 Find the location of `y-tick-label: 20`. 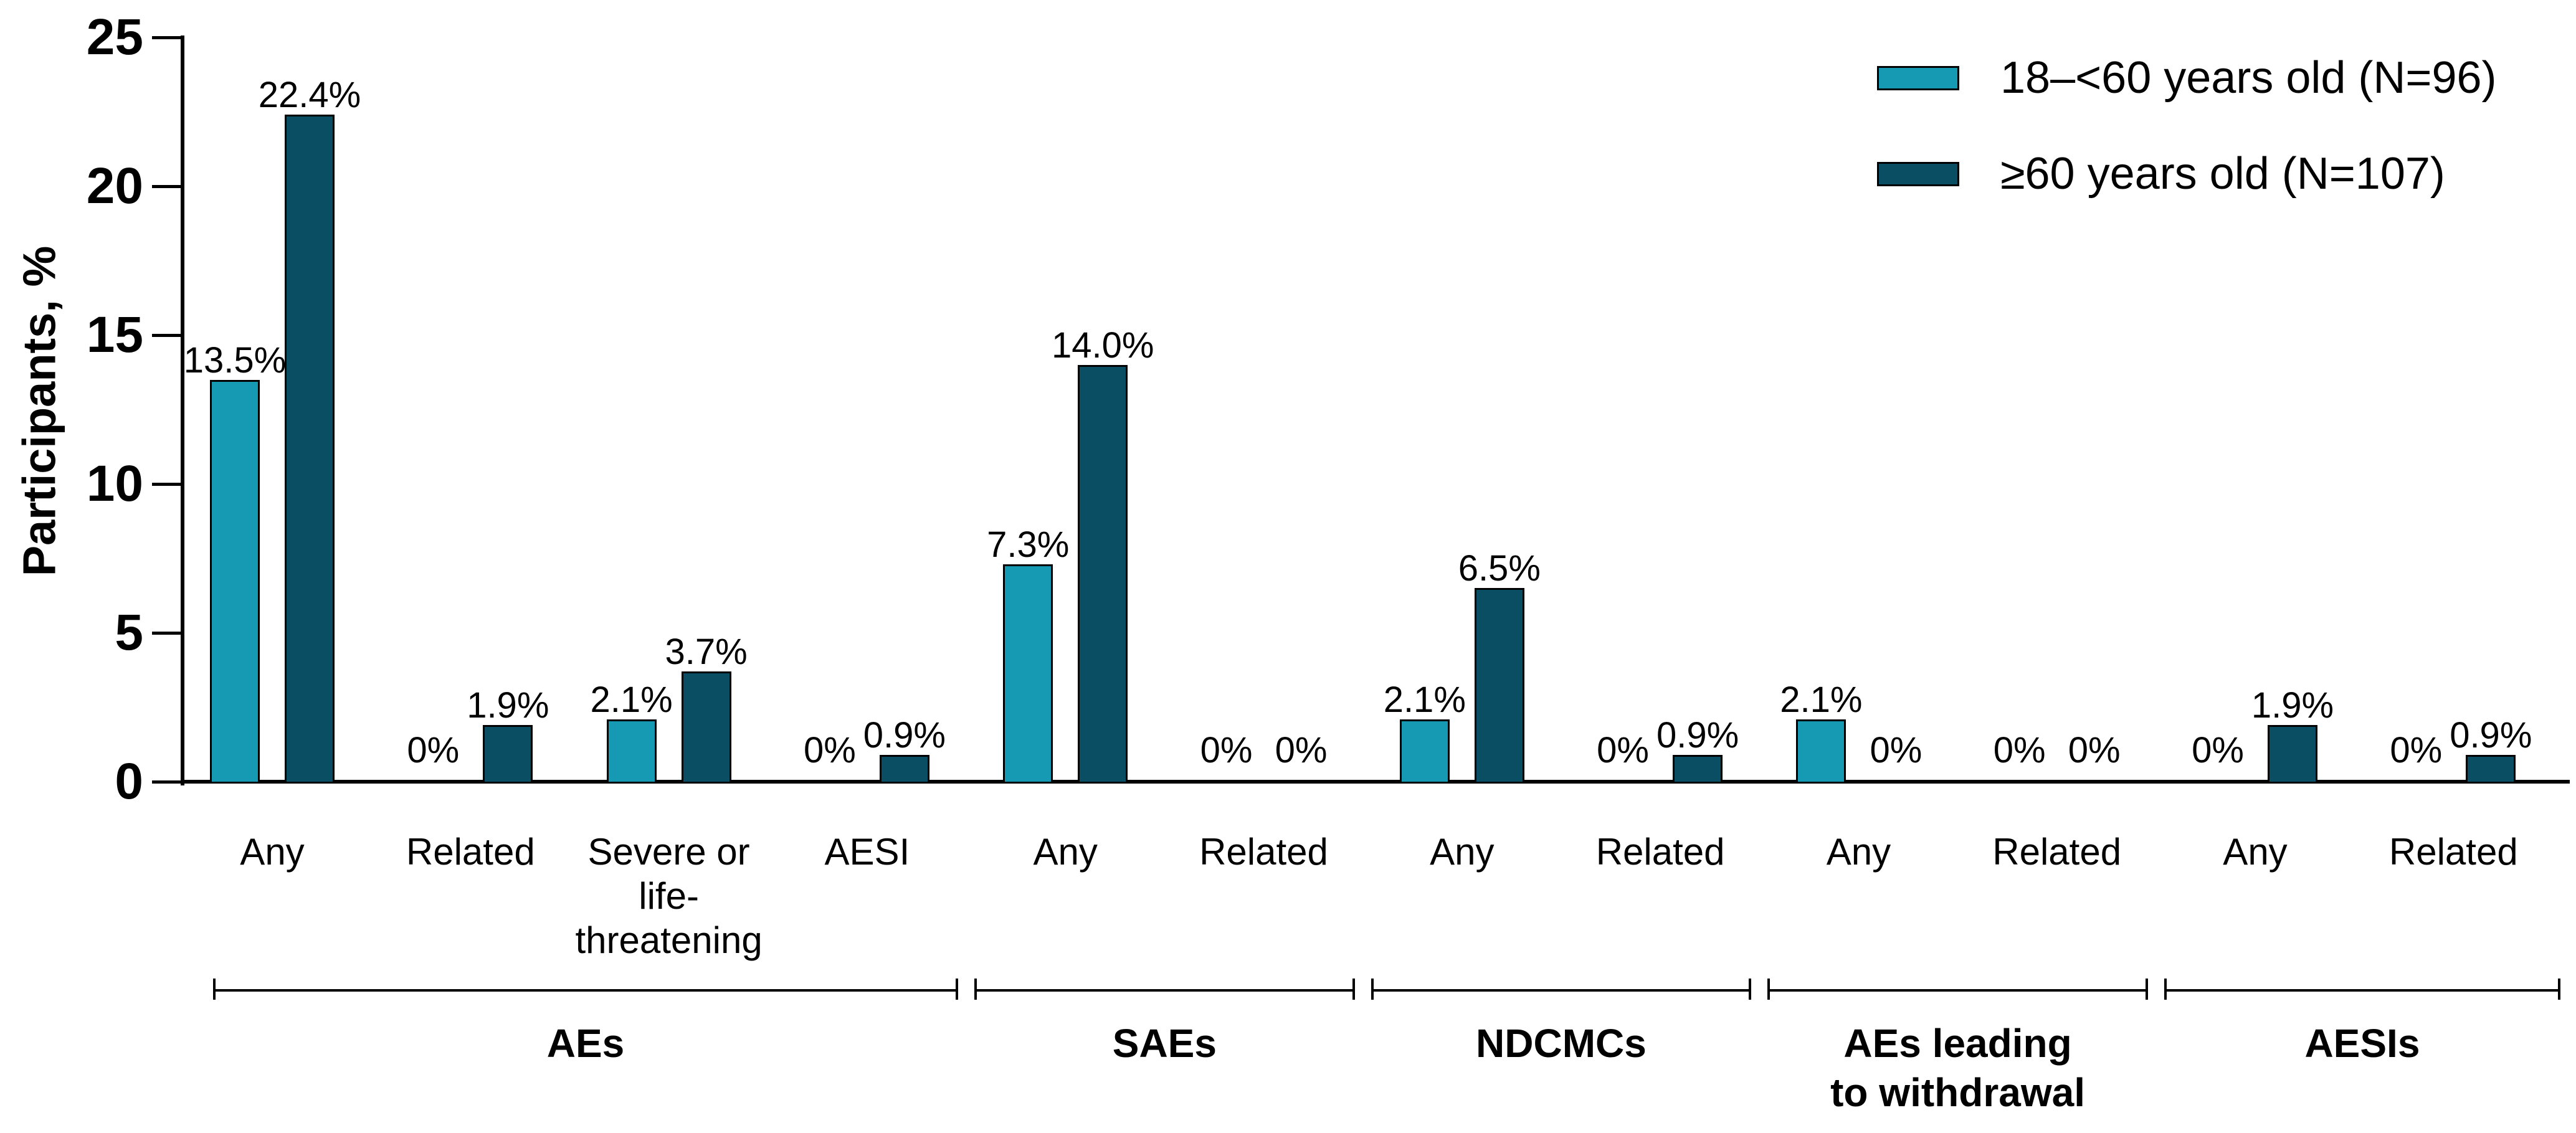

y-tick-label: 20 is located at coordinates (114, 186).